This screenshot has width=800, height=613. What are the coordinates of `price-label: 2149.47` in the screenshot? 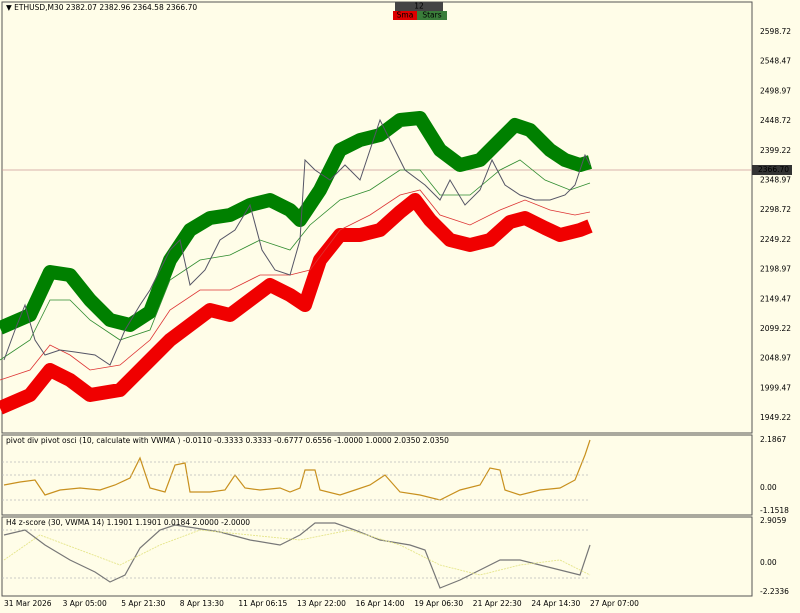 It's located at (775, 298).